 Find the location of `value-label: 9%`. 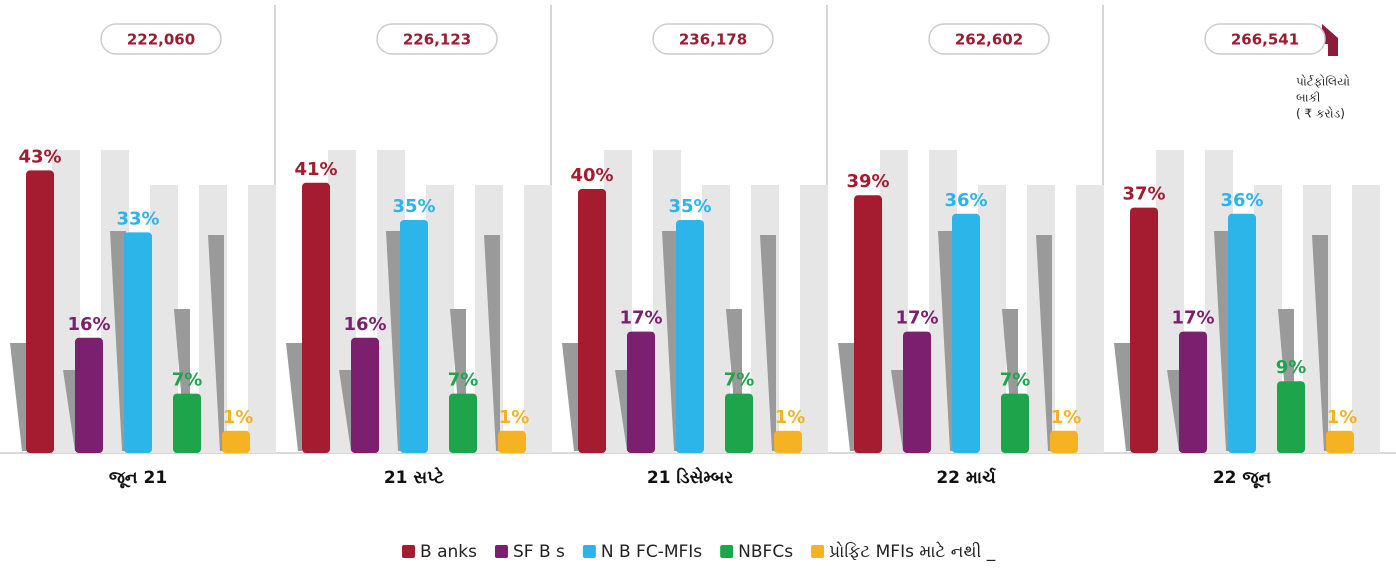

value-label: 9% is located at coordinates (1291, 367).